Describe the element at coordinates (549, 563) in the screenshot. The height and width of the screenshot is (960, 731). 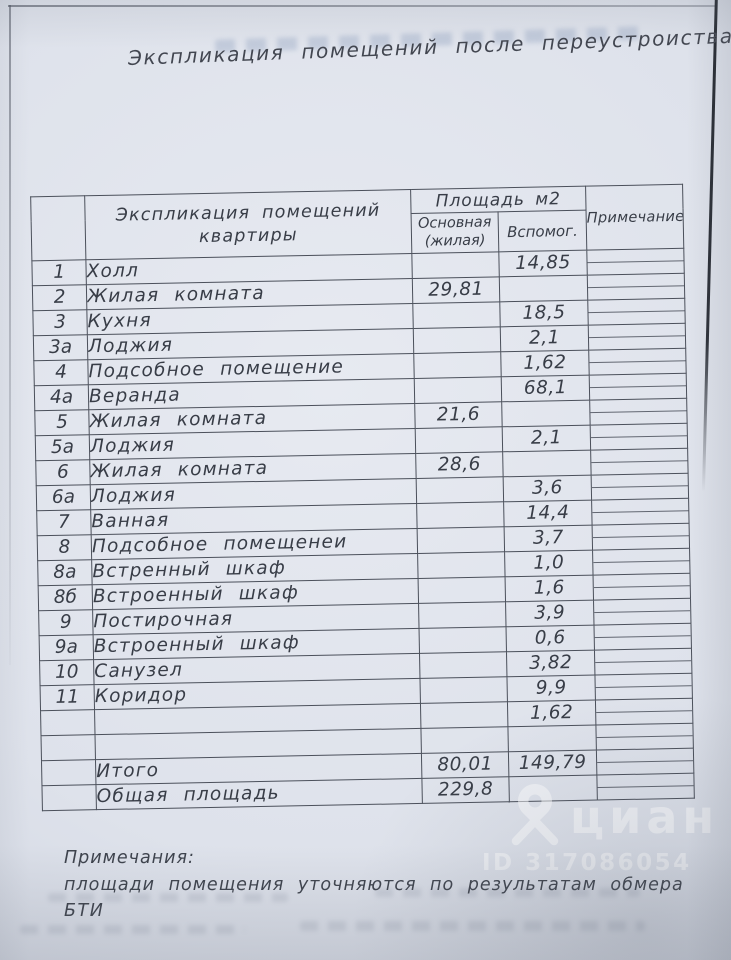
I see `cell-aux-area: 1,0` at that location.